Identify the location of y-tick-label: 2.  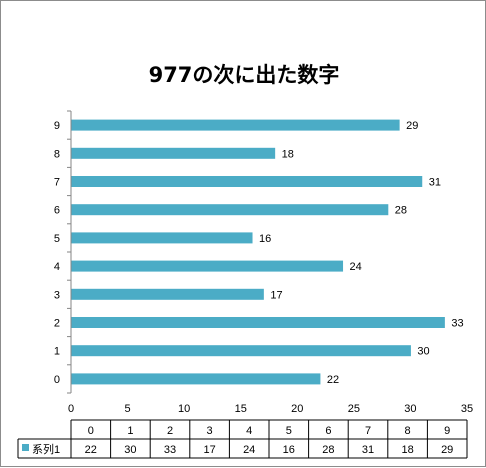
(57, 324).